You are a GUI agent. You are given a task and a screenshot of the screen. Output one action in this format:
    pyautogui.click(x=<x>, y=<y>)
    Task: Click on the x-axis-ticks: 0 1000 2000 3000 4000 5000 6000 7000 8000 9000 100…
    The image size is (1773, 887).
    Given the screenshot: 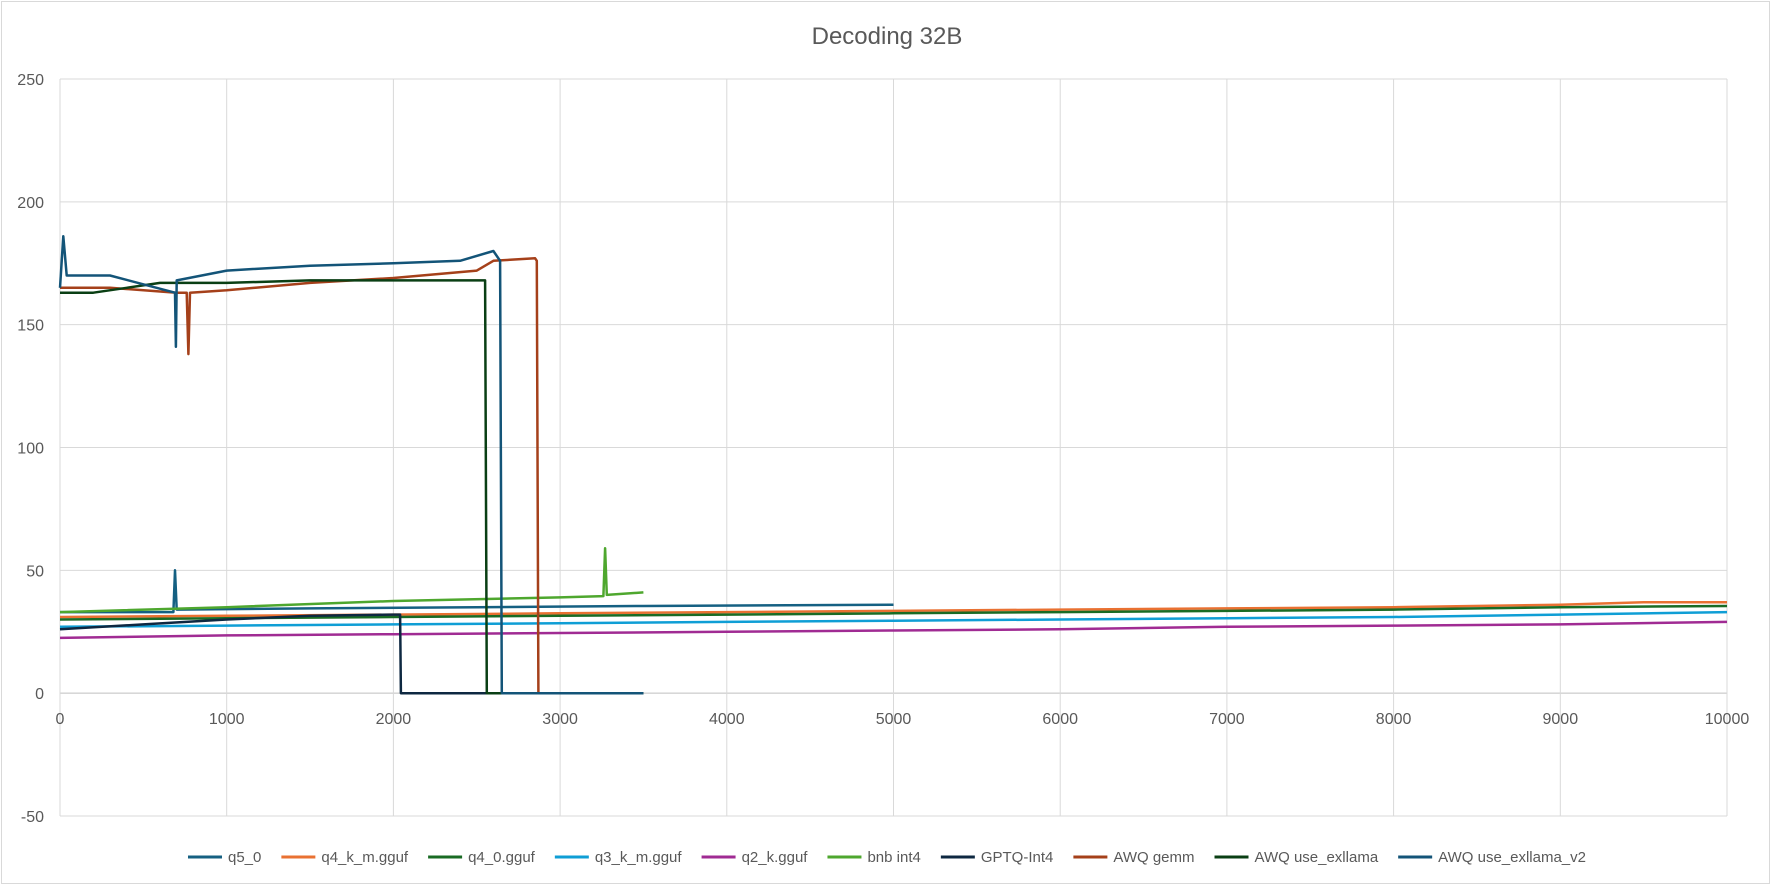 What is the action you would take?
    pyautogui.click(x=903, y=719)
    